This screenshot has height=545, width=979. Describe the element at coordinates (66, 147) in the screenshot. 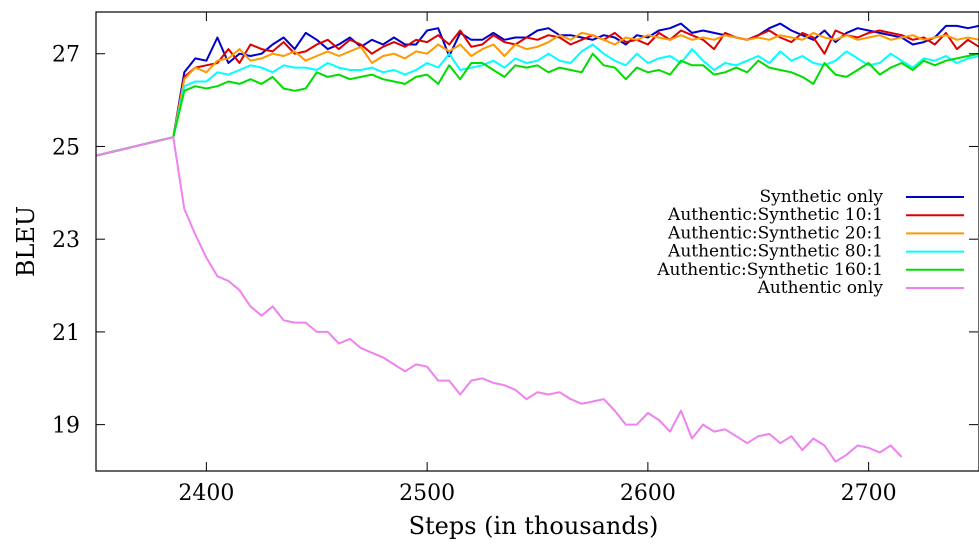

I see `y-tick-label: 25` at that location.